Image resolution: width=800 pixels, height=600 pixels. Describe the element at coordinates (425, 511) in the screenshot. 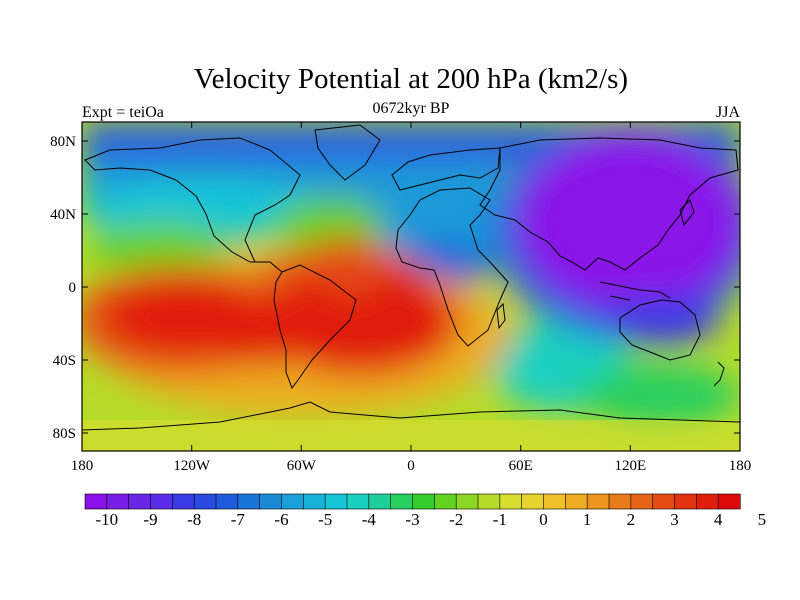

I see `colorbar: -10-9-8-7-6-5-4-3-2-1012345678910` at that location.